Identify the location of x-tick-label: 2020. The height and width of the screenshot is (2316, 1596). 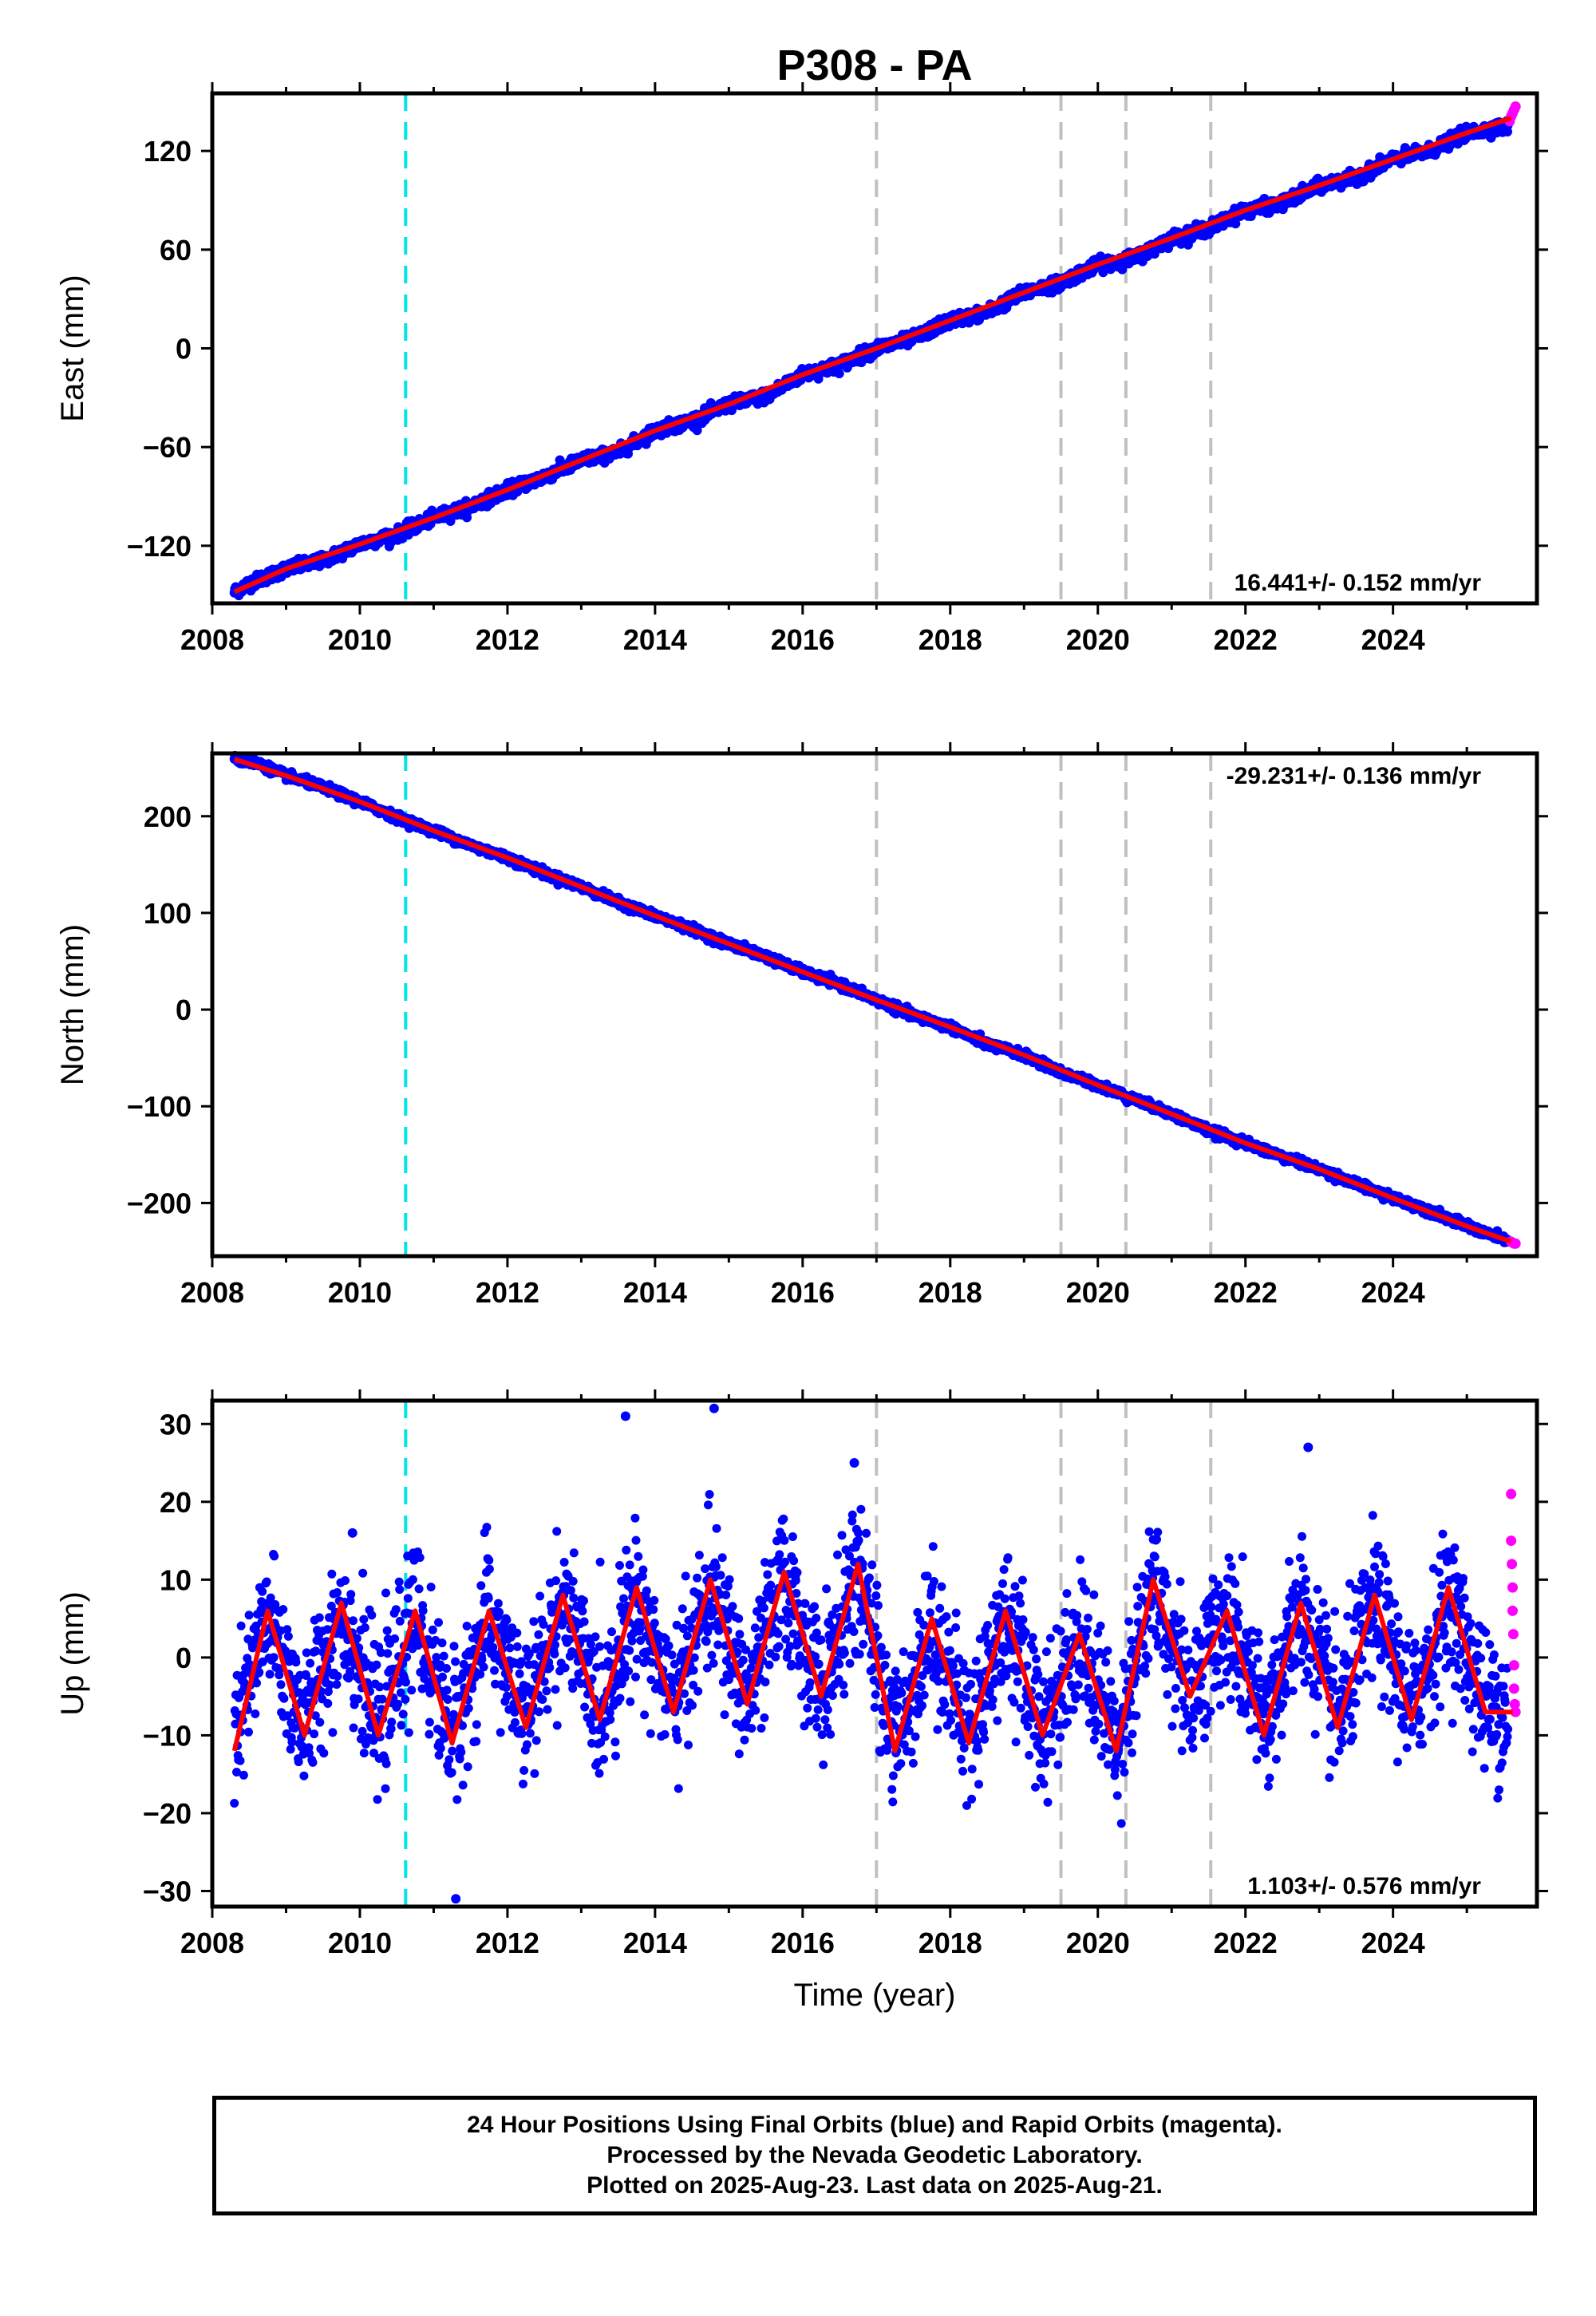
(1098, 639).